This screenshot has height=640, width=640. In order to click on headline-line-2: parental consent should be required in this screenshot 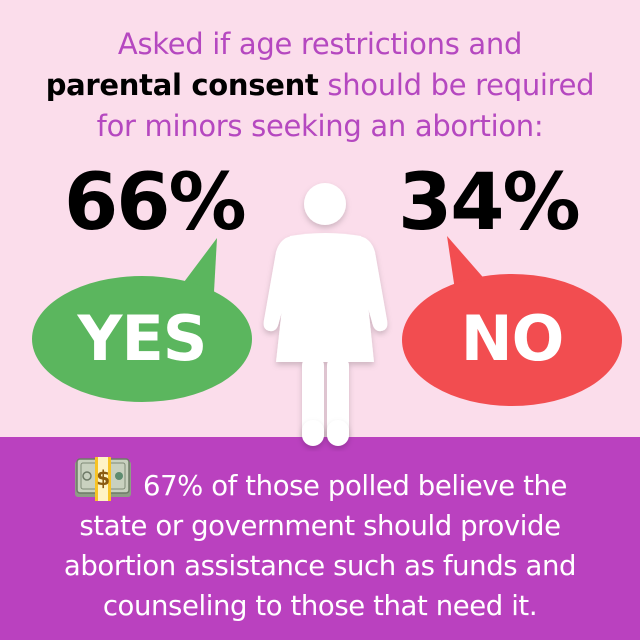, I will do `click(320, 85)`.